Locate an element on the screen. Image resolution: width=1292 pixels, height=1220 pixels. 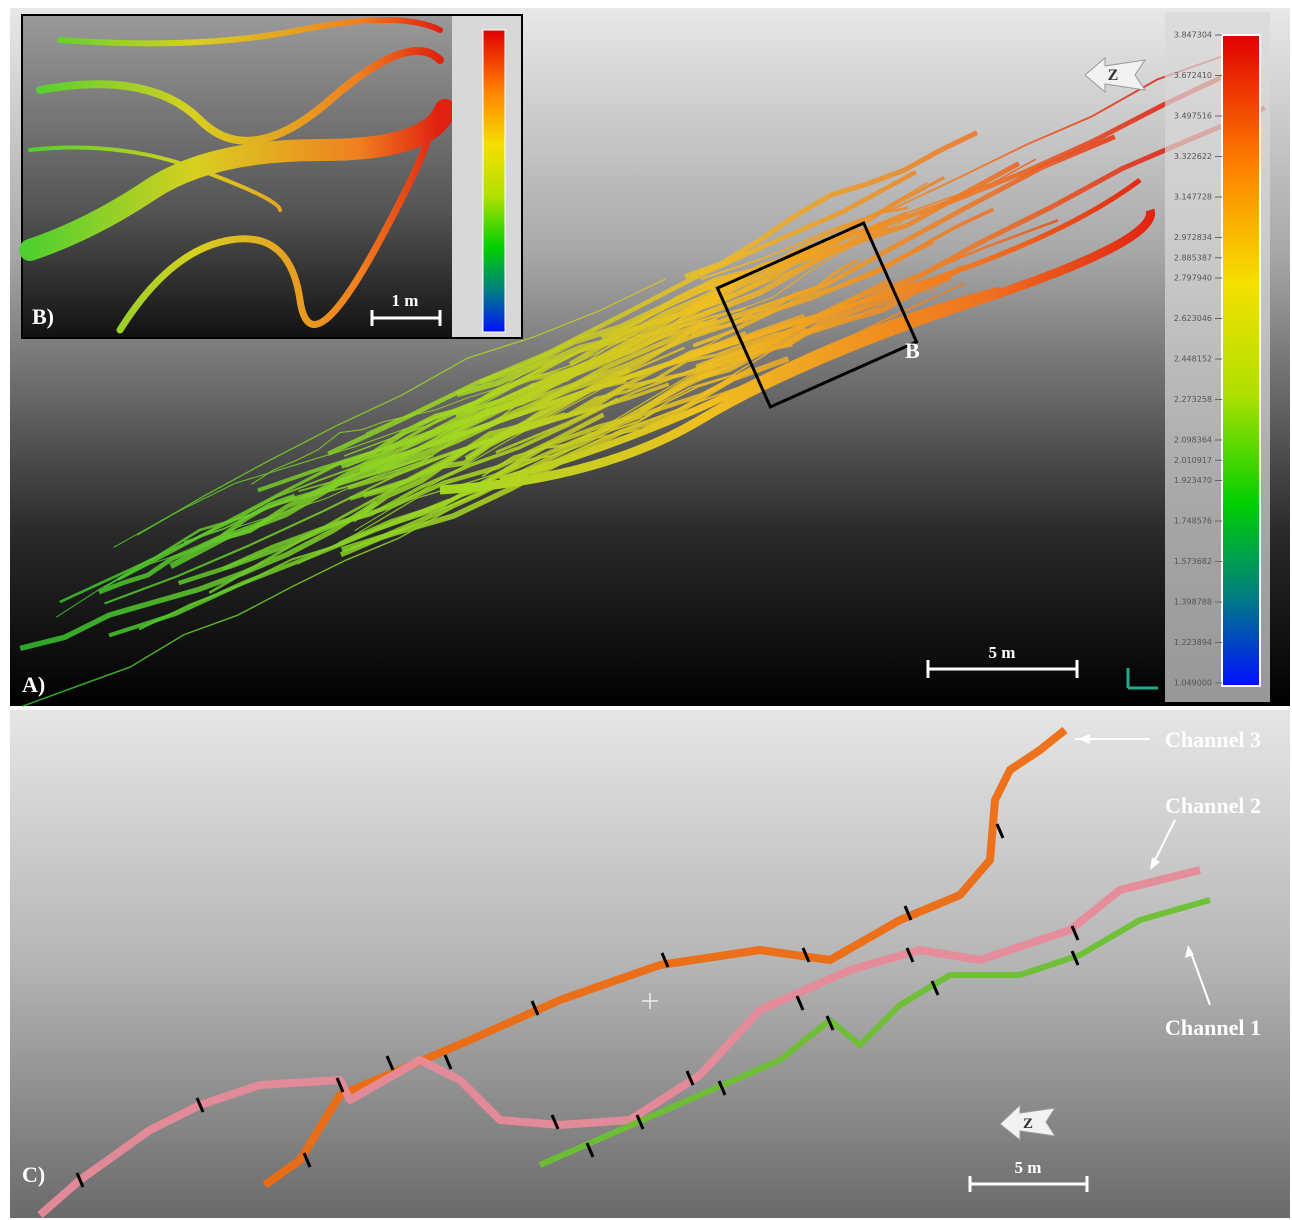
colorbar-tick-label: 3.147728 is located at coordinates (1193, 197).